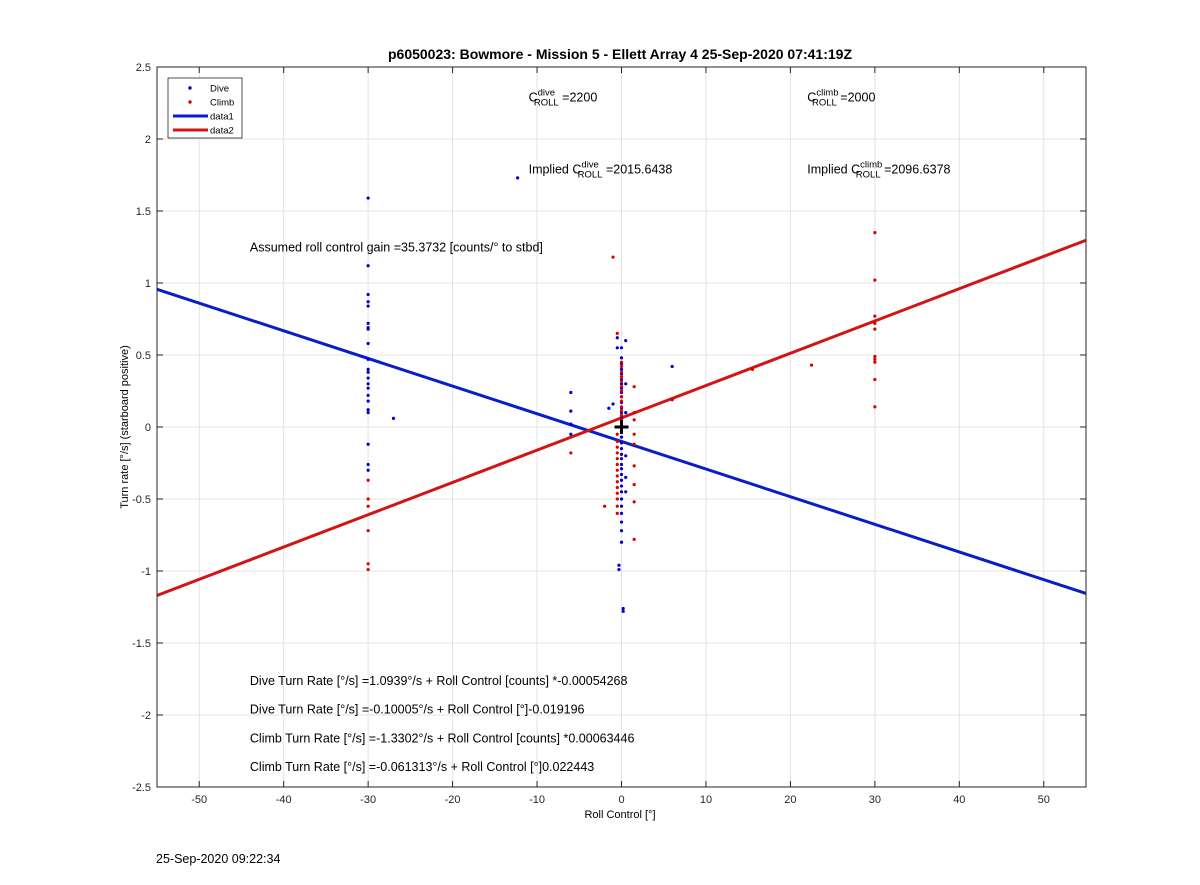 The width and height of the screenshot is (1200, 885). Describe the element at coordinates (222, 117) in the screenshot. I see `legend-label: data1` at that location.